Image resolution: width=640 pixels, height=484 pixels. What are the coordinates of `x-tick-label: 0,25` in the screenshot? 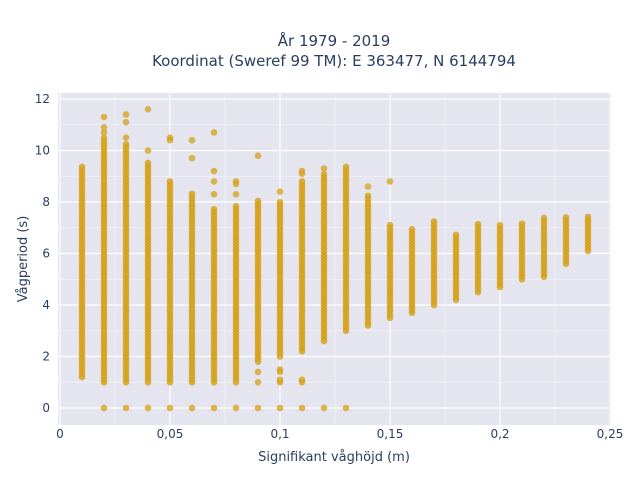 It's located at (610, 434).